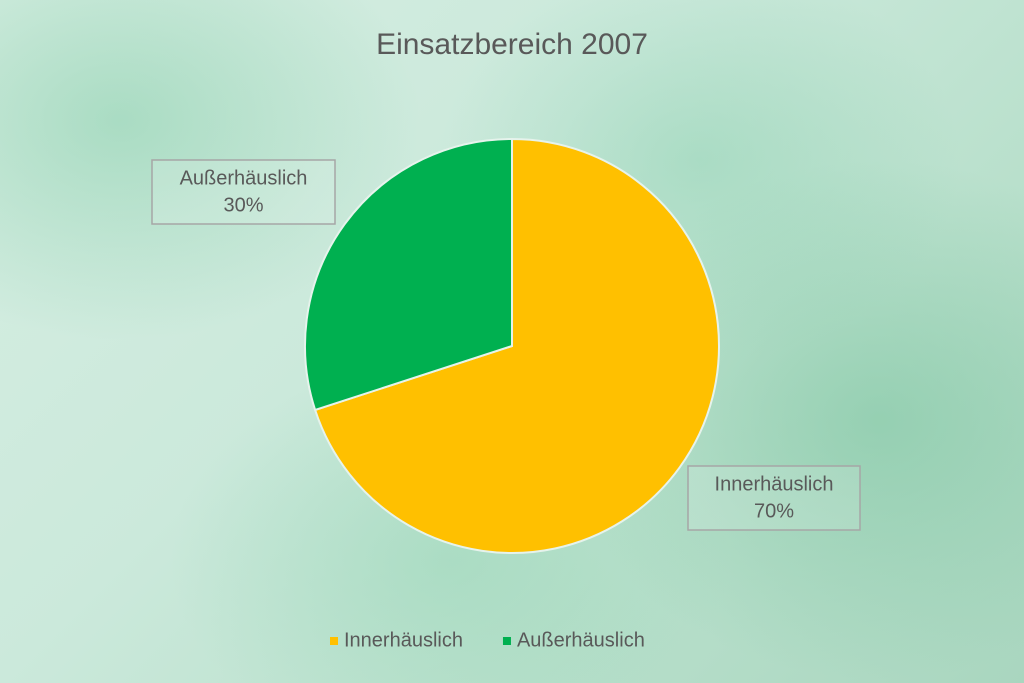 The image size is (1024, 683). Describe the element at coordinates (403, 640) in the screenshot. I see `legend-label: Innerhäuslich` at that location.